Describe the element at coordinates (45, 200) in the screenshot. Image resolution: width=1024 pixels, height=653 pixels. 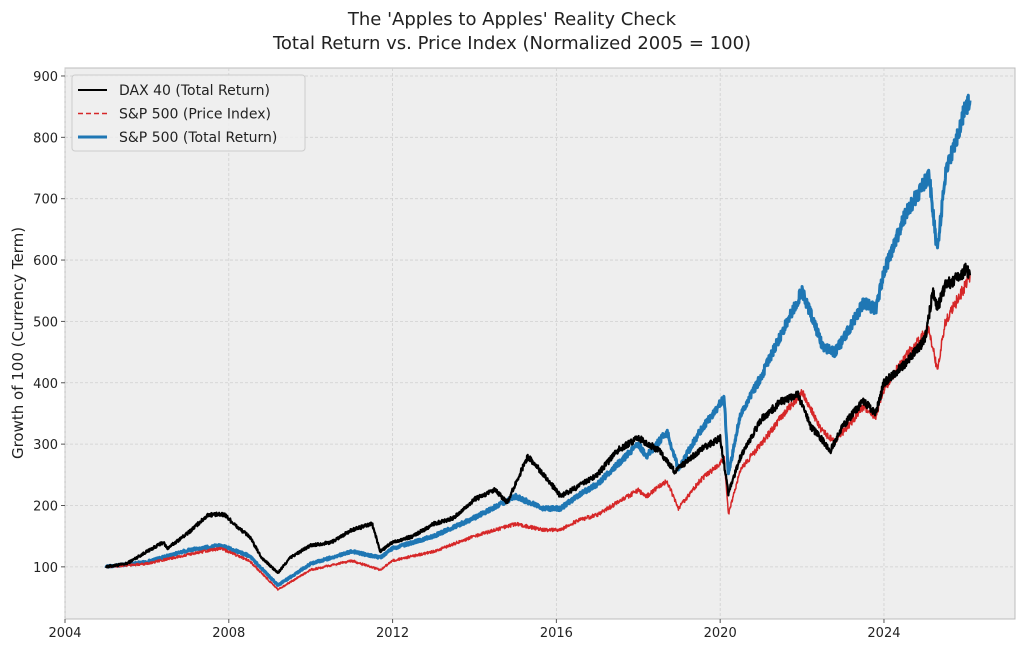
I see `y-tick-label: 700` at that location.